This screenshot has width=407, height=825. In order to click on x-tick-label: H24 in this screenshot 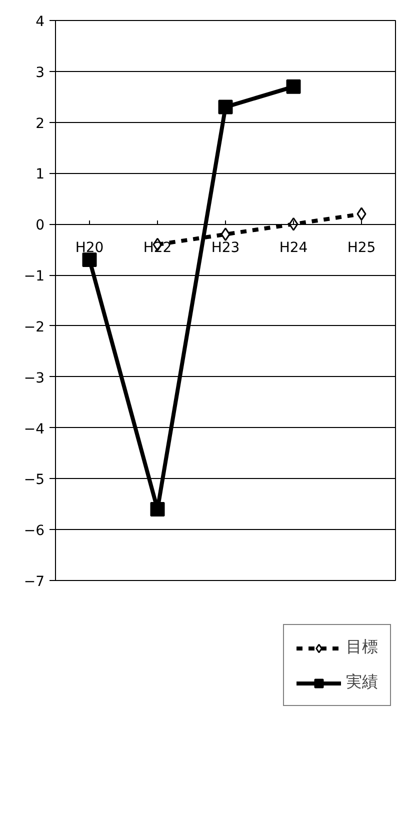, I will do `click(293, 248)`.